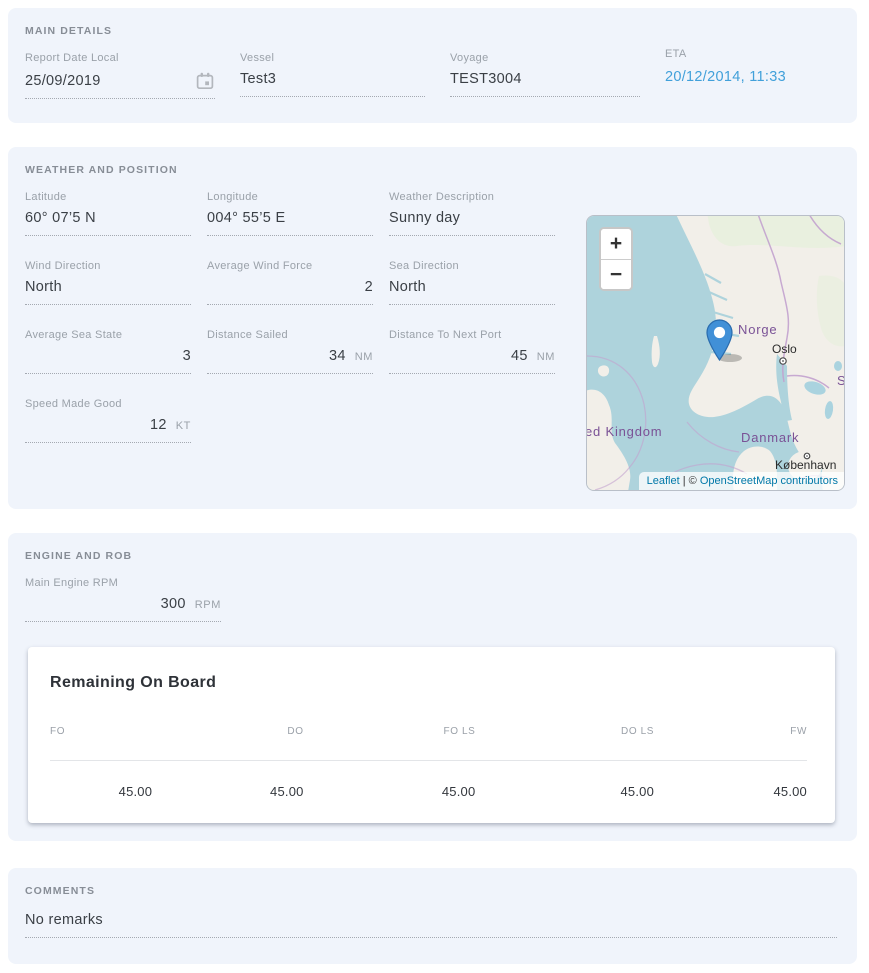 The width and height of the screenshot is (869, 973). Describe the element at coordinates (805, 465) in the screenshot. I see `map-label-kobenhavn: København` at that location.